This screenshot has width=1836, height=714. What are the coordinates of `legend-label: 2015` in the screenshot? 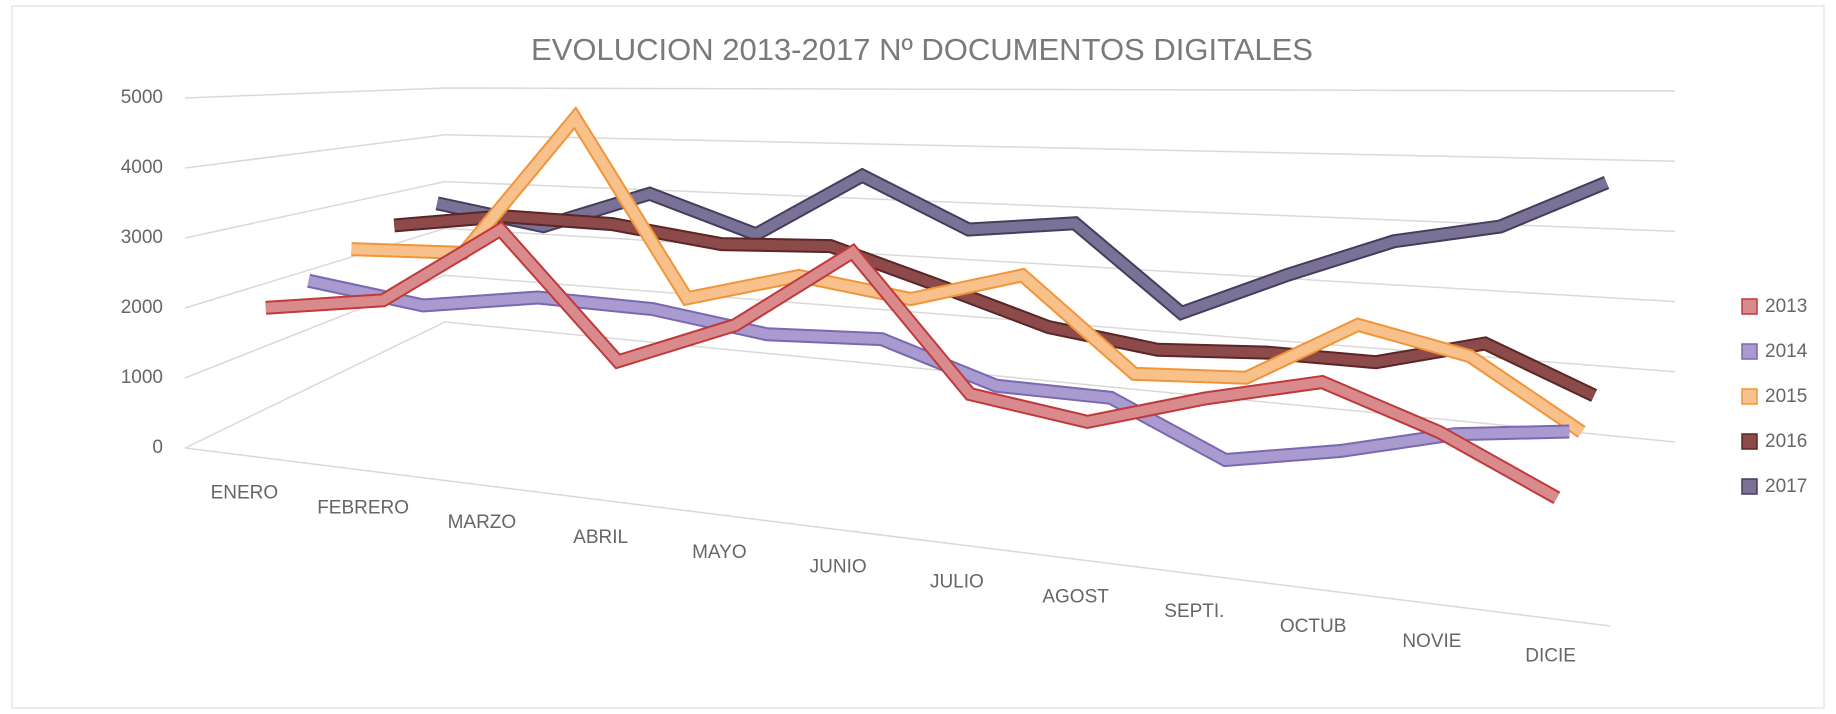 It's located at (1786, 396).